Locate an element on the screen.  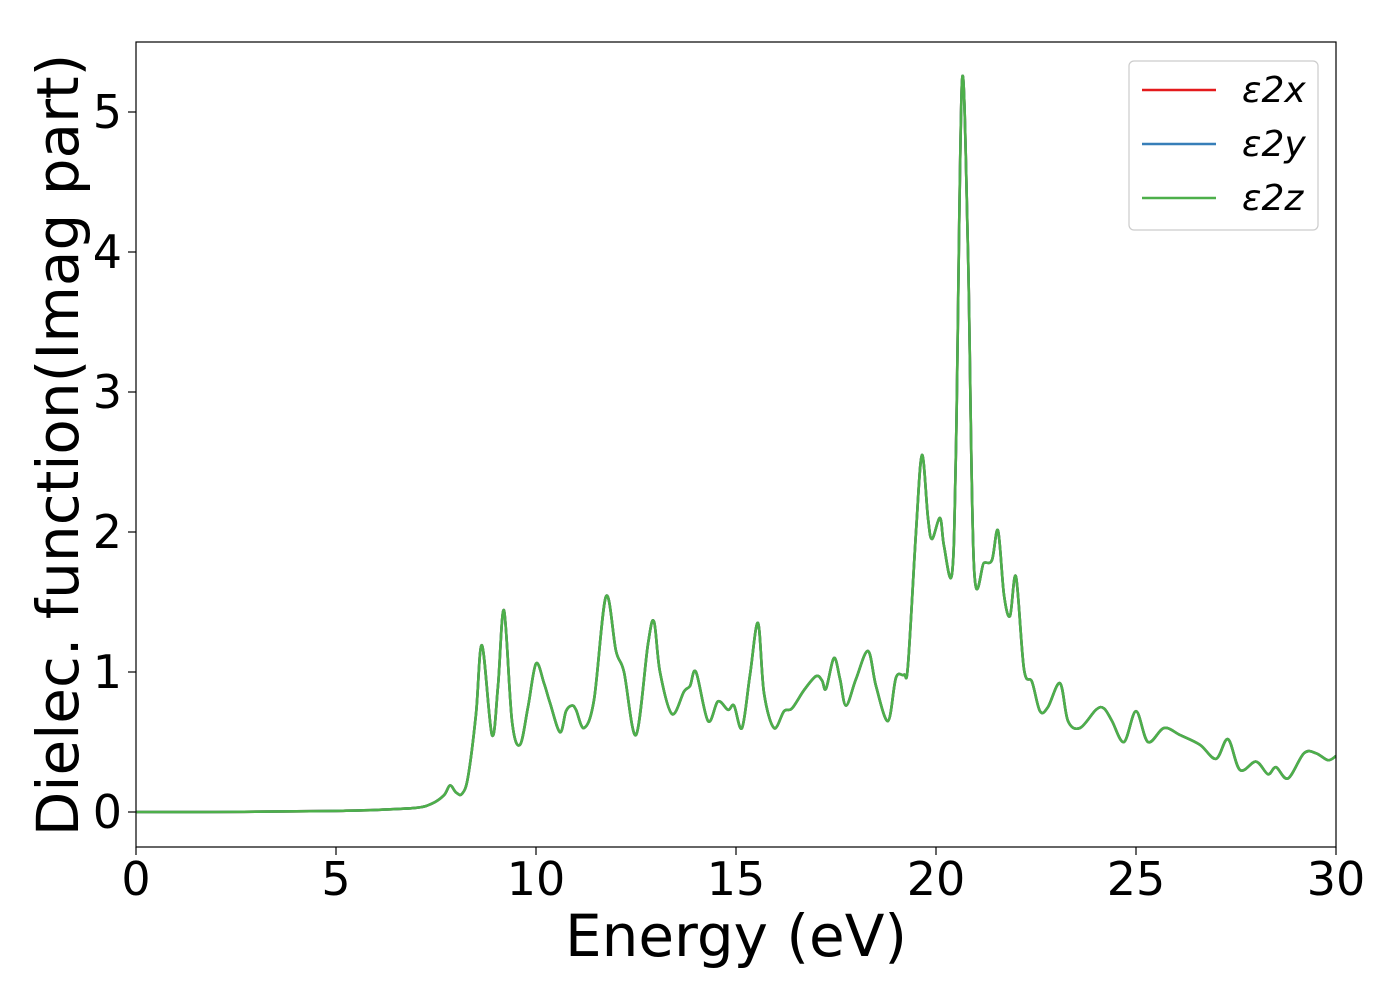
x-tick-label: 15 is located at coordinates (736, 879).